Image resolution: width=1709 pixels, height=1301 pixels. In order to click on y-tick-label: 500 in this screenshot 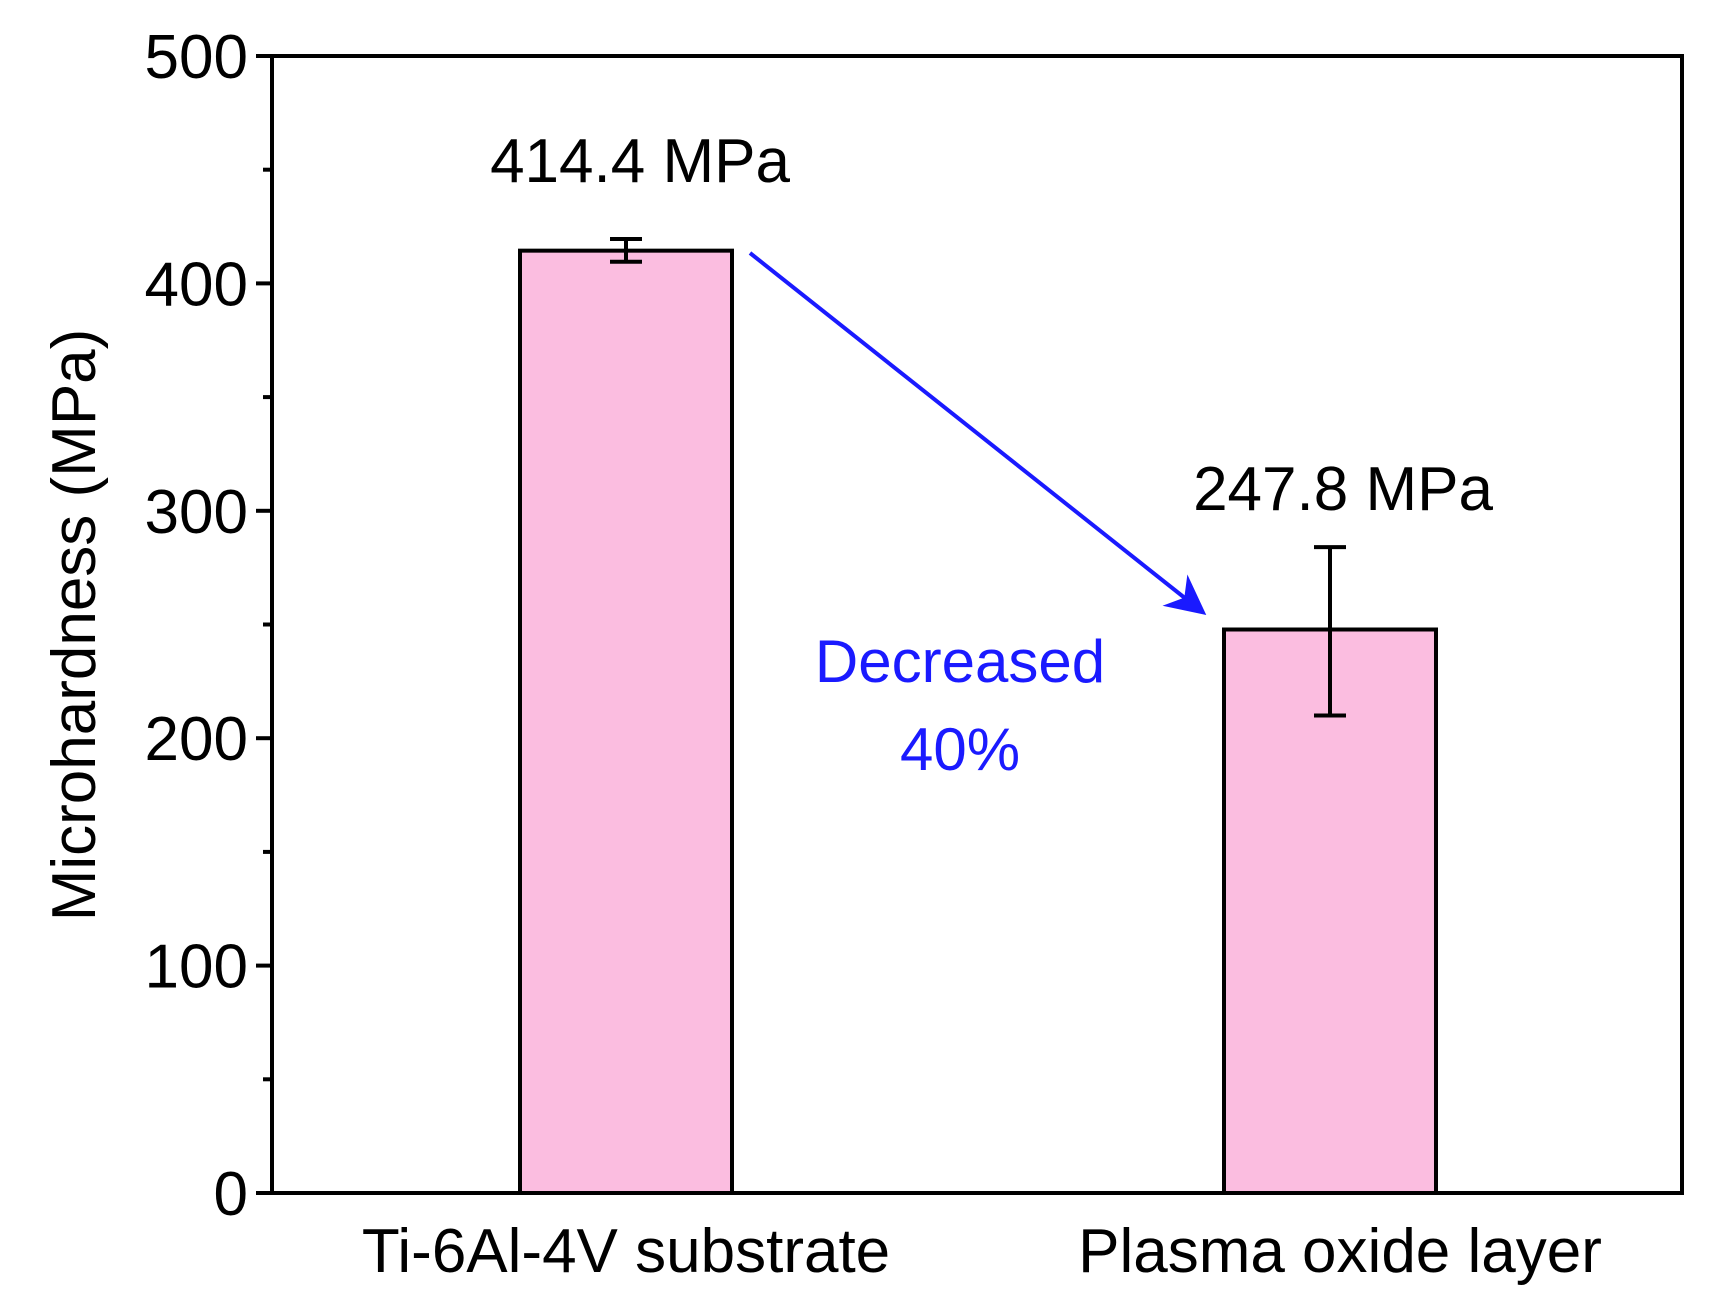, I will do `click(196, 57)`.